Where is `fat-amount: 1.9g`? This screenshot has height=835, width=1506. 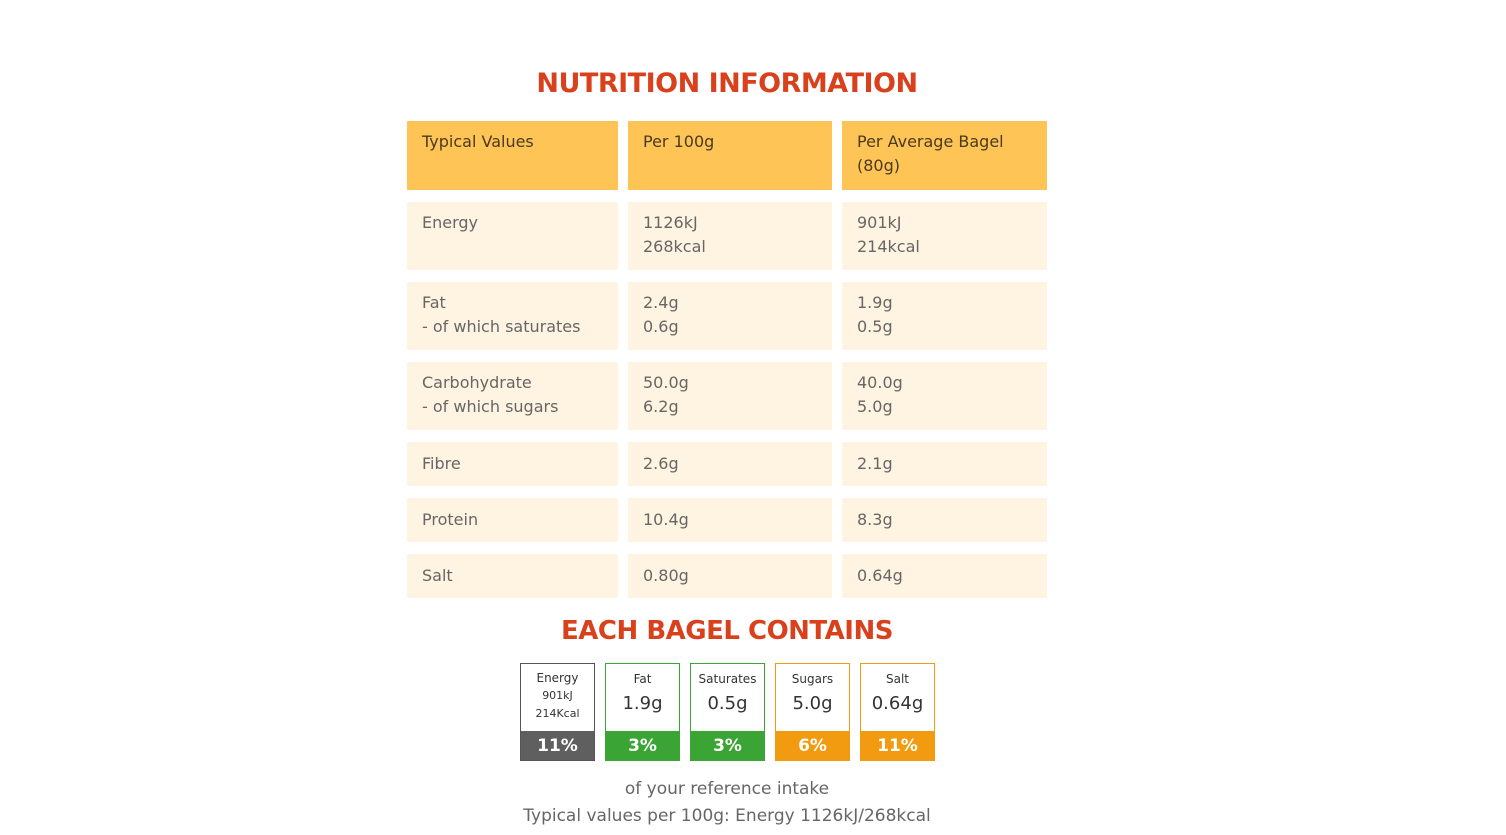
fat-amount: 1.9g is located at coordinates (642, 703).